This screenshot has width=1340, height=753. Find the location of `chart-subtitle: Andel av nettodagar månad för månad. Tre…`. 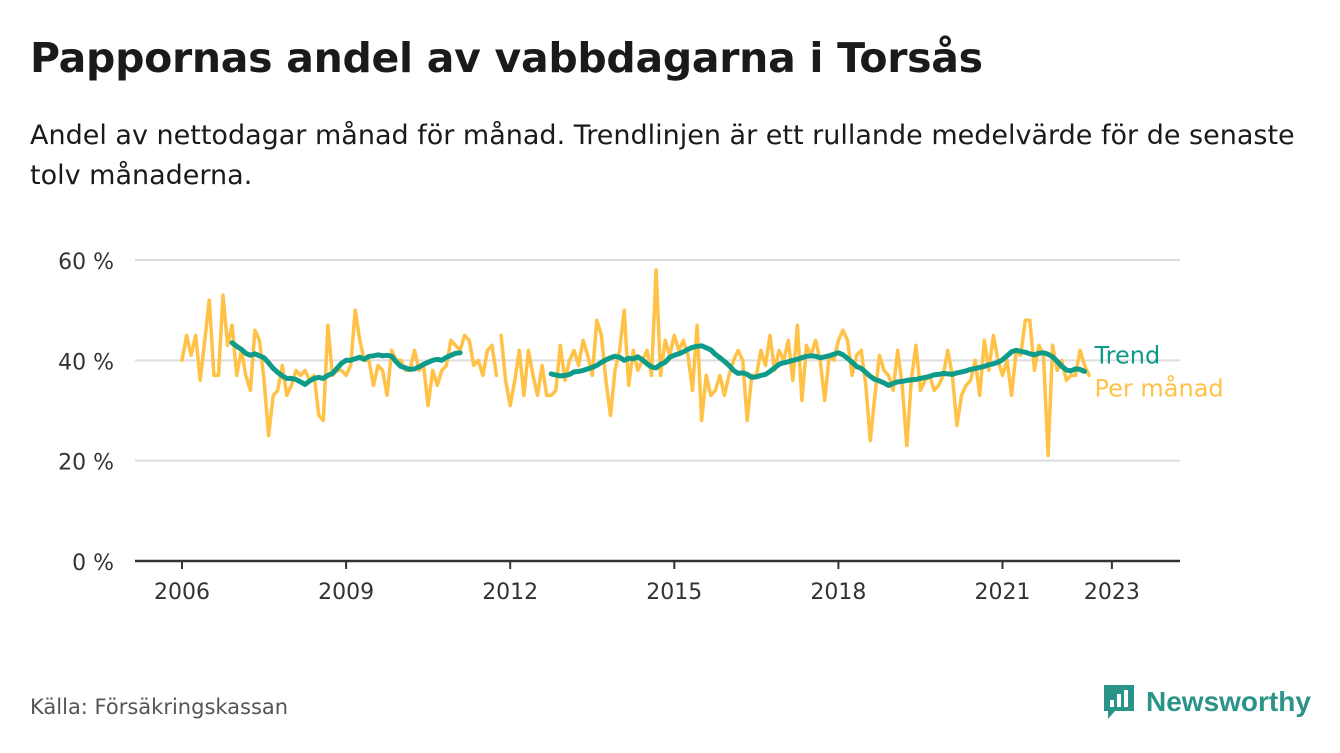

chart-subtitle: Andel av nettodagar månad för månad. Tre… is located at coordinates (662, 155).